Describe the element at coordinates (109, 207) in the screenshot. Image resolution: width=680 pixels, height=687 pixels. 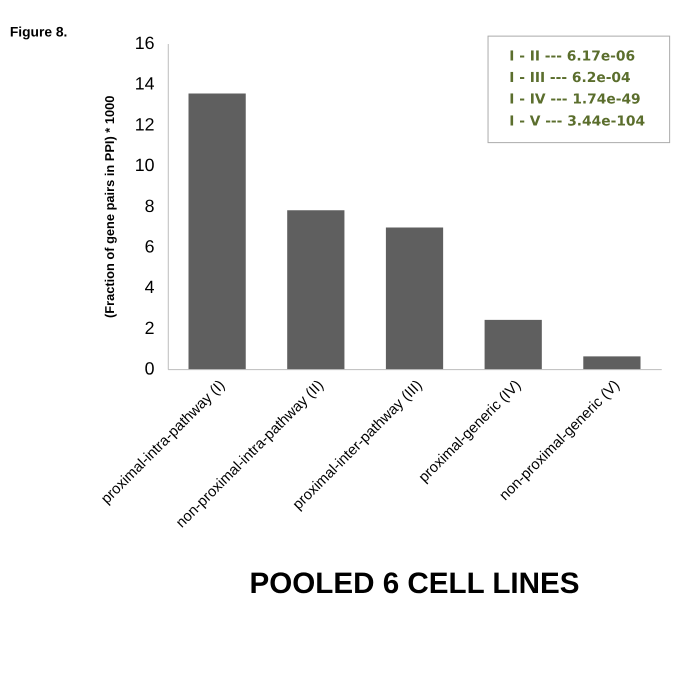
I see `y-axis-title: (Fraction of gene pairs in PPI) * 1000` at that location.